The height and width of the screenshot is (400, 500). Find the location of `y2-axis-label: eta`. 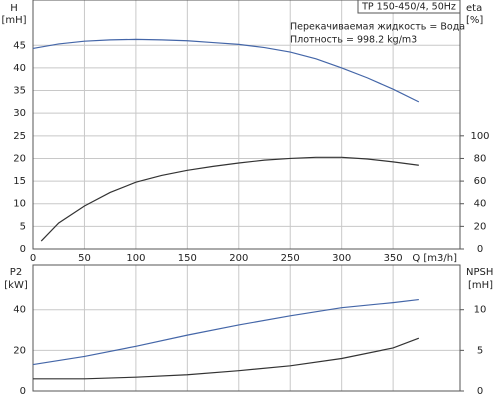

y2-axis-label: eta is located at coordinates (474, 8).